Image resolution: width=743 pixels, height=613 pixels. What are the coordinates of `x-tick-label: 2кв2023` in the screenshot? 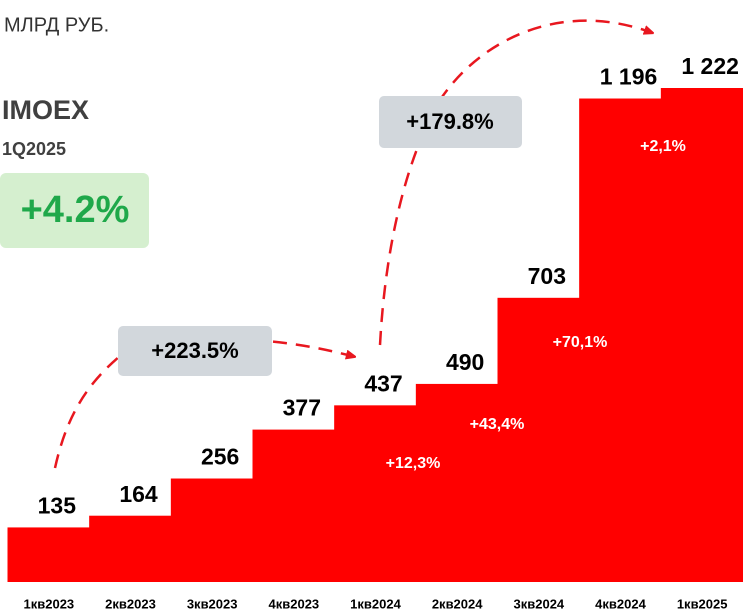 It's located at (130, 603).